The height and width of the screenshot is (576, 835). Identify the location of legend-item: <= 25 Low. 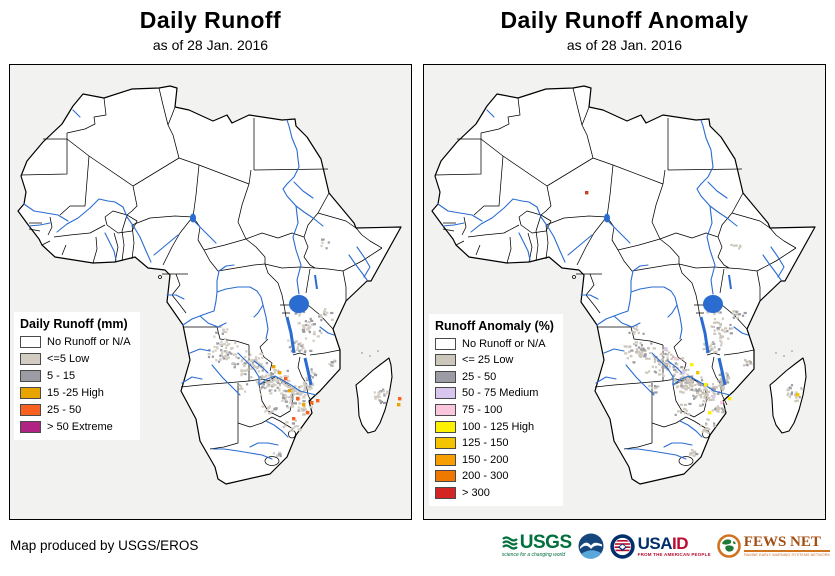
(494, 360).